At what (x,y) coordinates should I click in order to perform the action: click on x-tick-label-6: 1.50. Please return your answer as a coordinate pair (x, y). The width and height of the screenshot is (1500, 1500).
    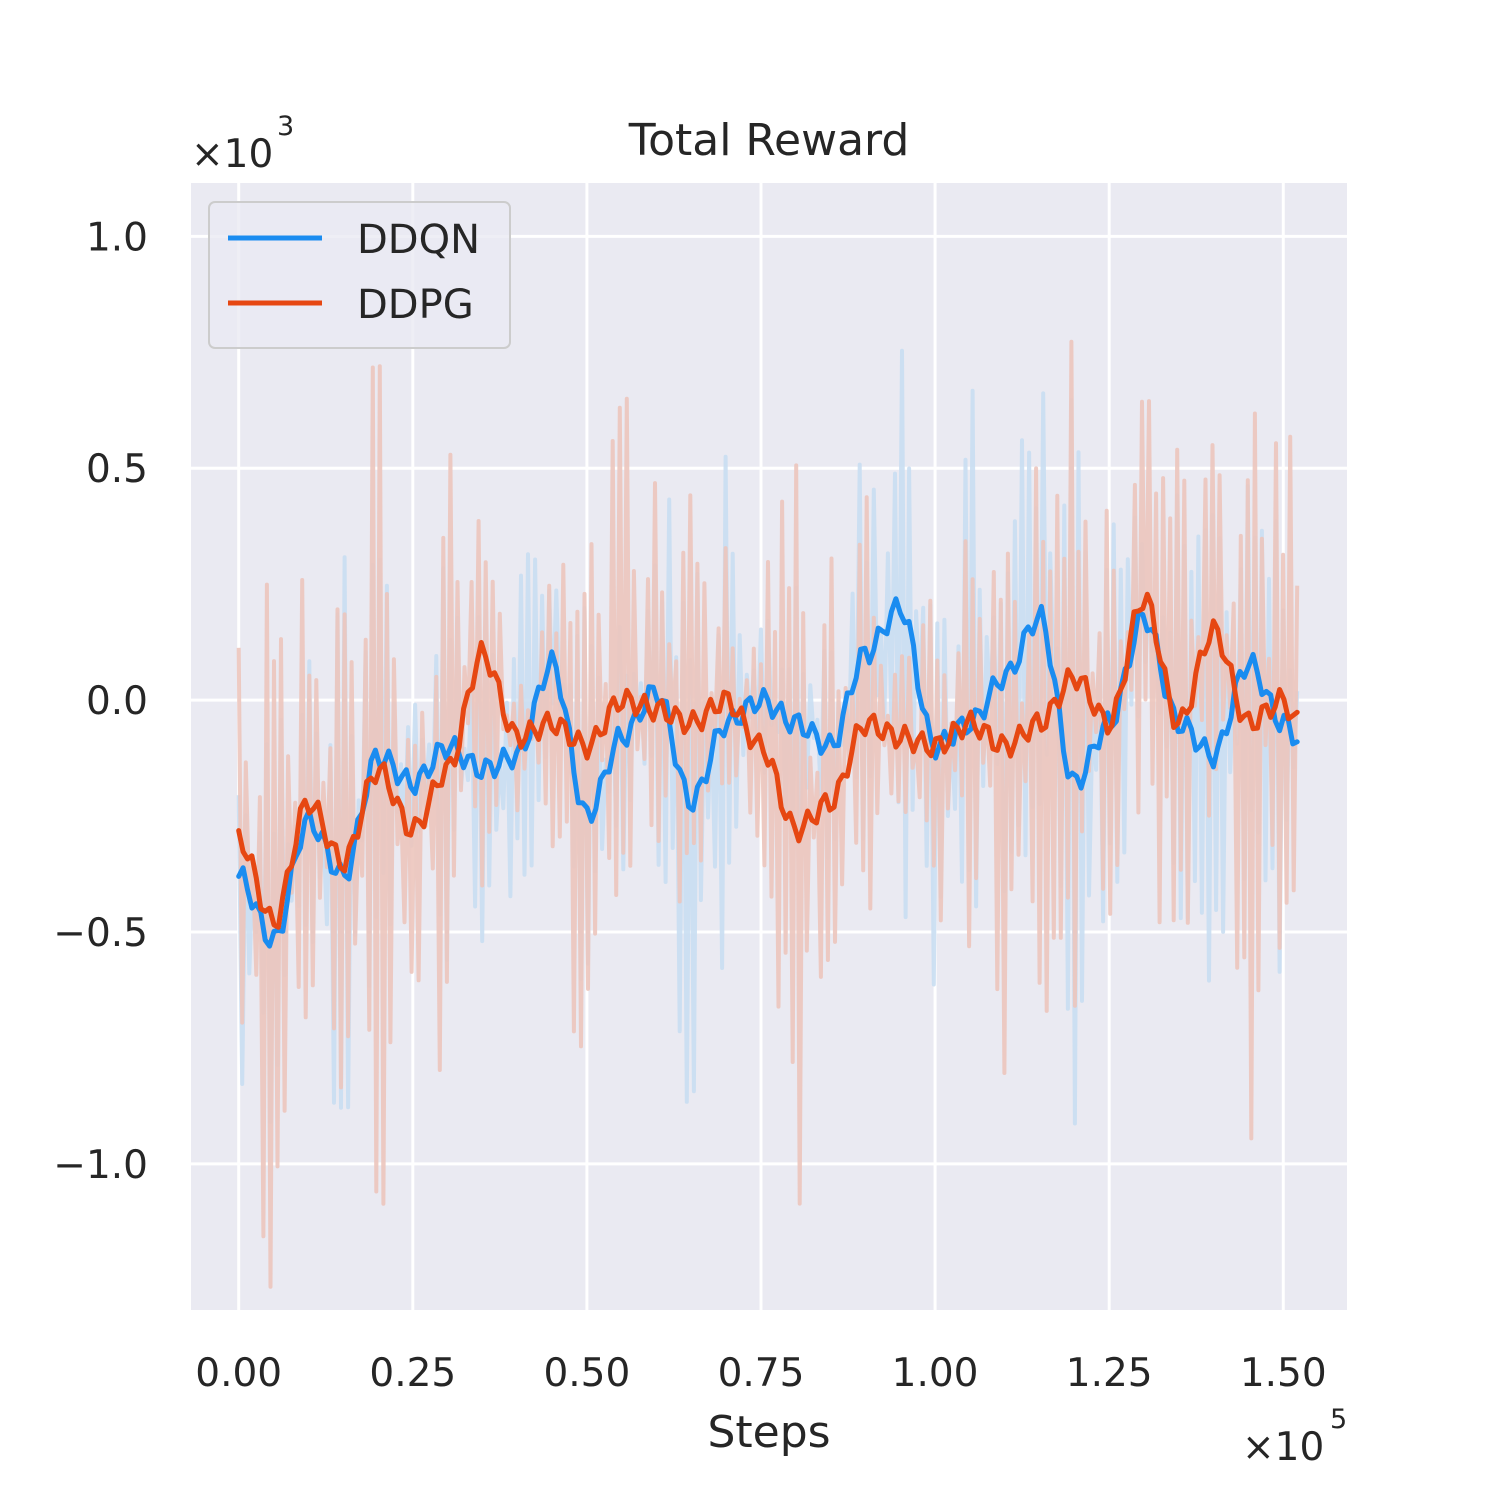
    Looking at the image, I should click on (1283, 1373).